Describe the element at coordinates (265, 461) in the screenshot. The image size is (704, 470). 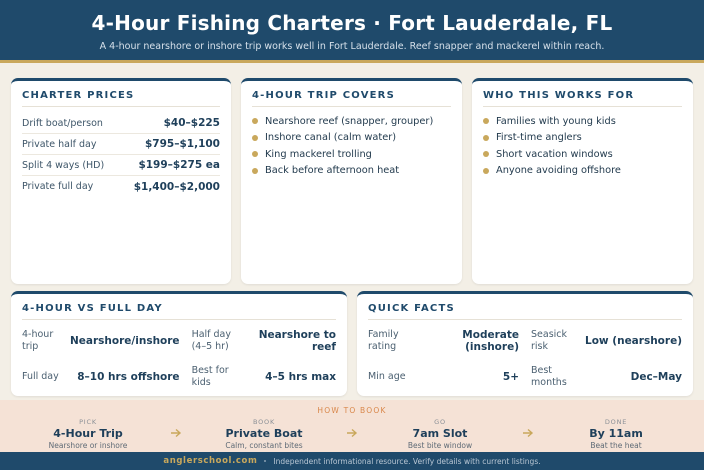
I see `separator` at that location.